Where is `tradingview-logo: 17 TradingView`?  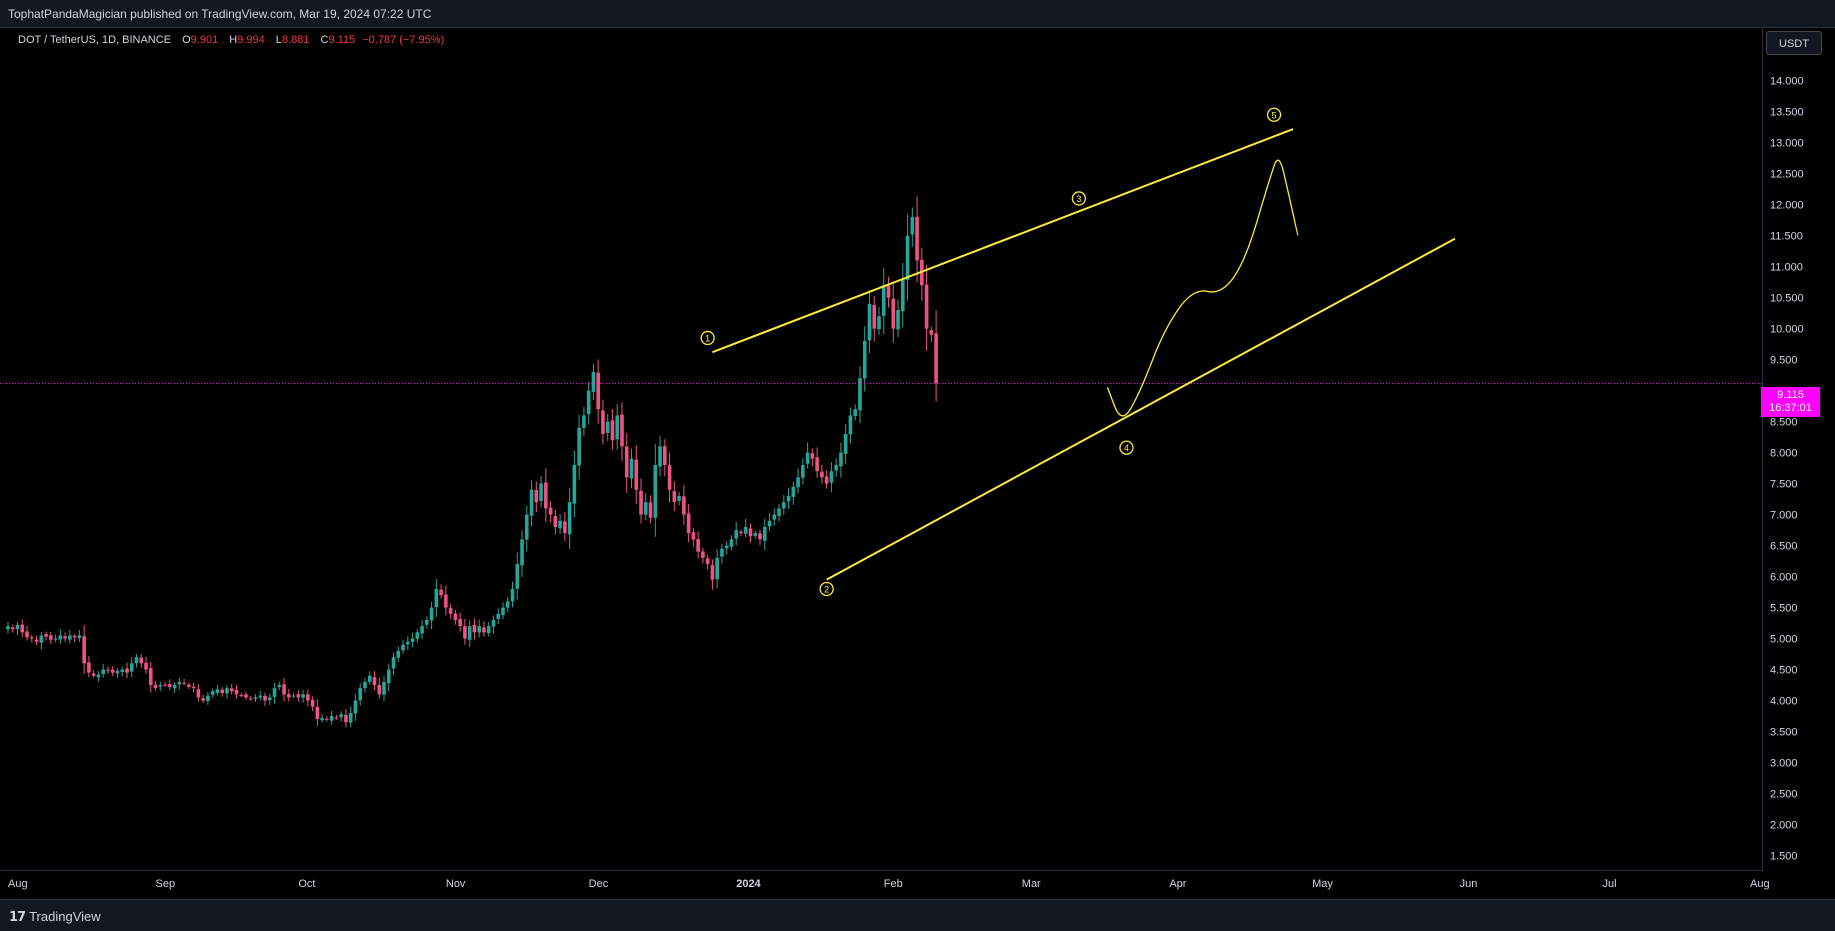 tradingview-logo: 17 TradingView is located at coordinates (55, 917).